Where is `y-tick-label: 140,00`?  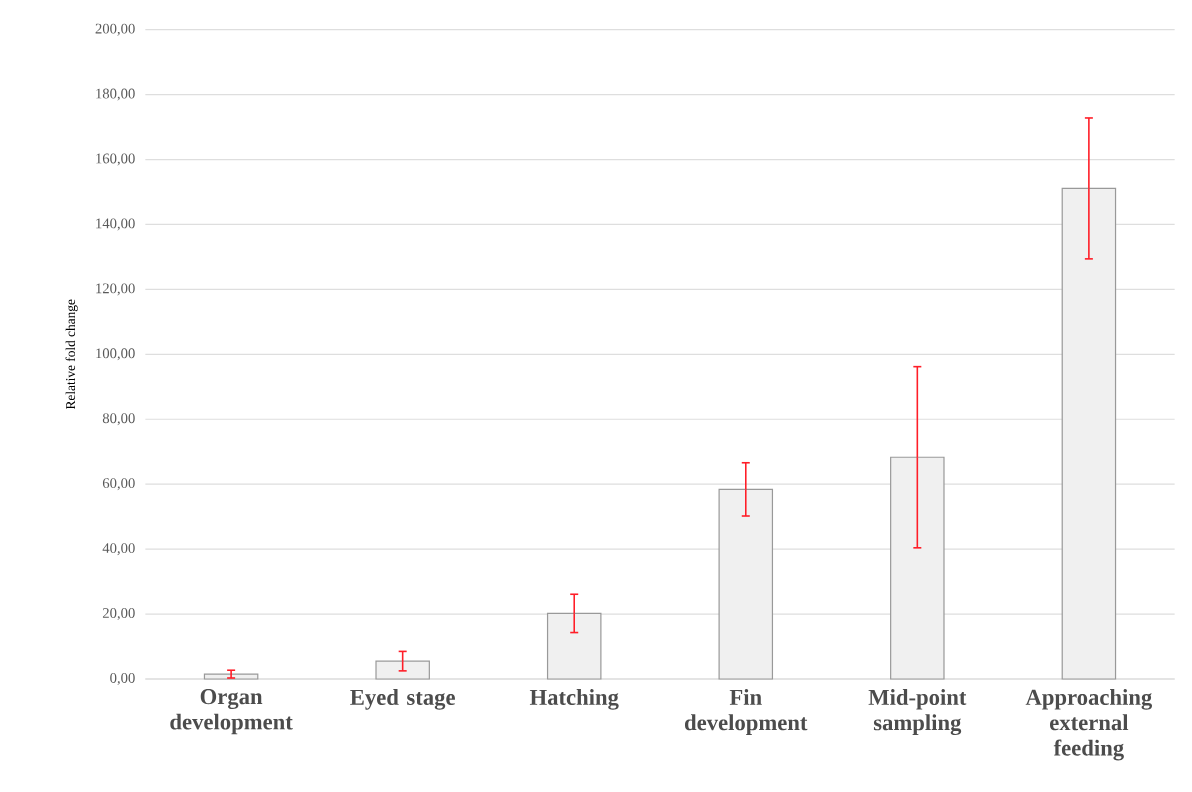 y-tick-label: 140,00 is located at coordinates (115, 224).